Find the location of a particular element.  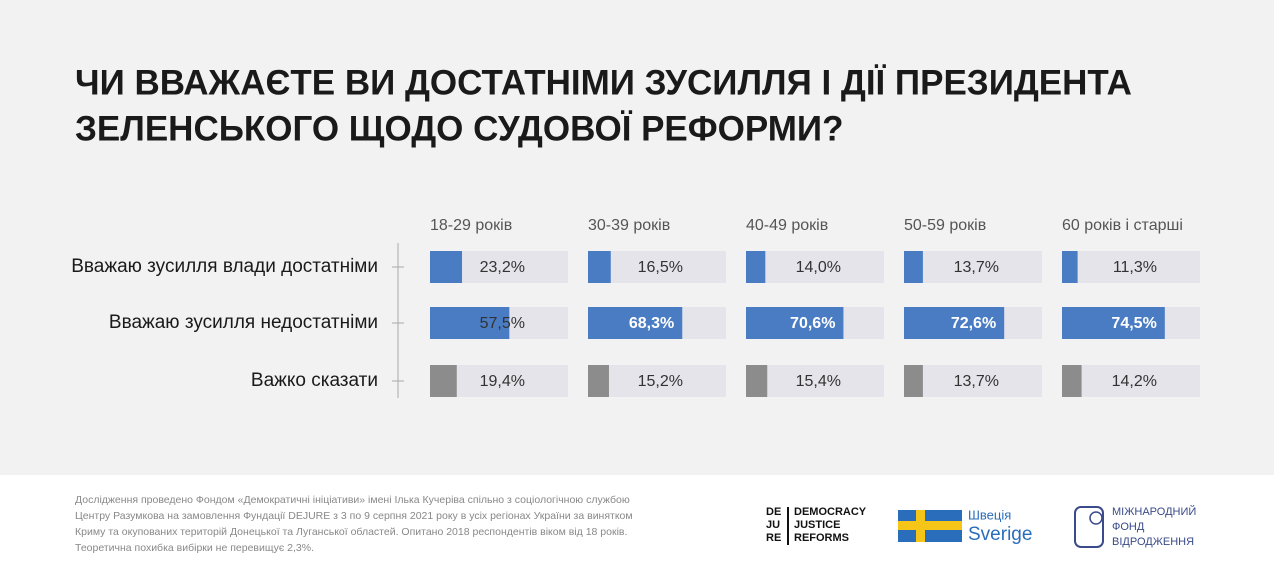

value-label: 14,0% is located at coordinates (818, 267).